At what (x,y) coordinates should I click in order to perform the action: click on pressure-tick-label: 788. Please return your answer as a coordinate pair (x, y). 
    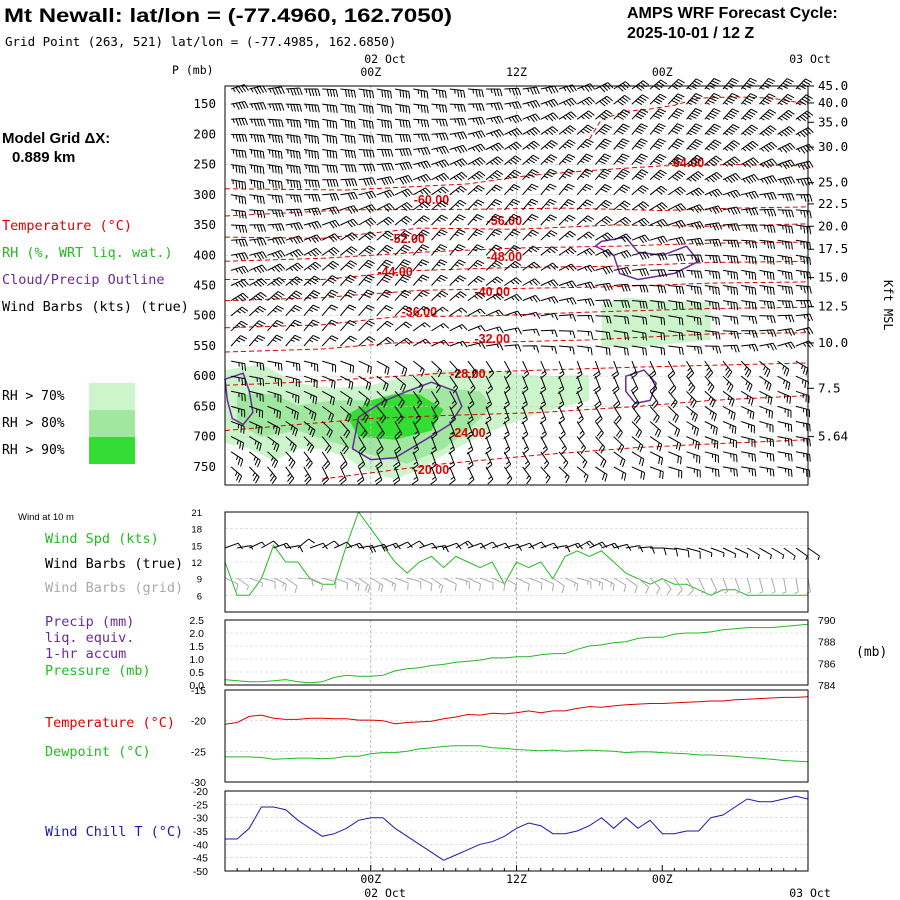
    Looking at the image, I should click on (827, 643).